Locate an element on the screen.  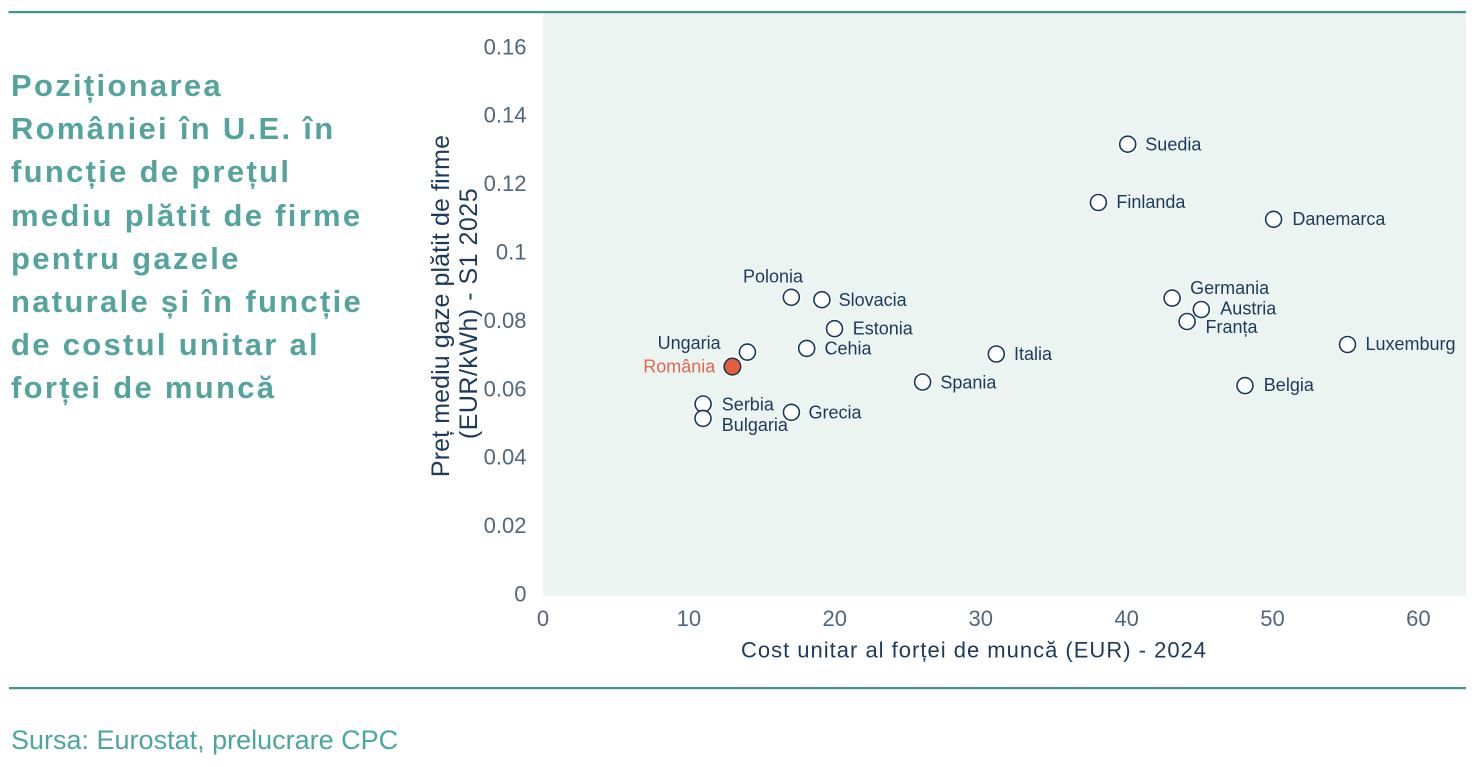
svg-text: 20 is located at coordinates (835, 618).